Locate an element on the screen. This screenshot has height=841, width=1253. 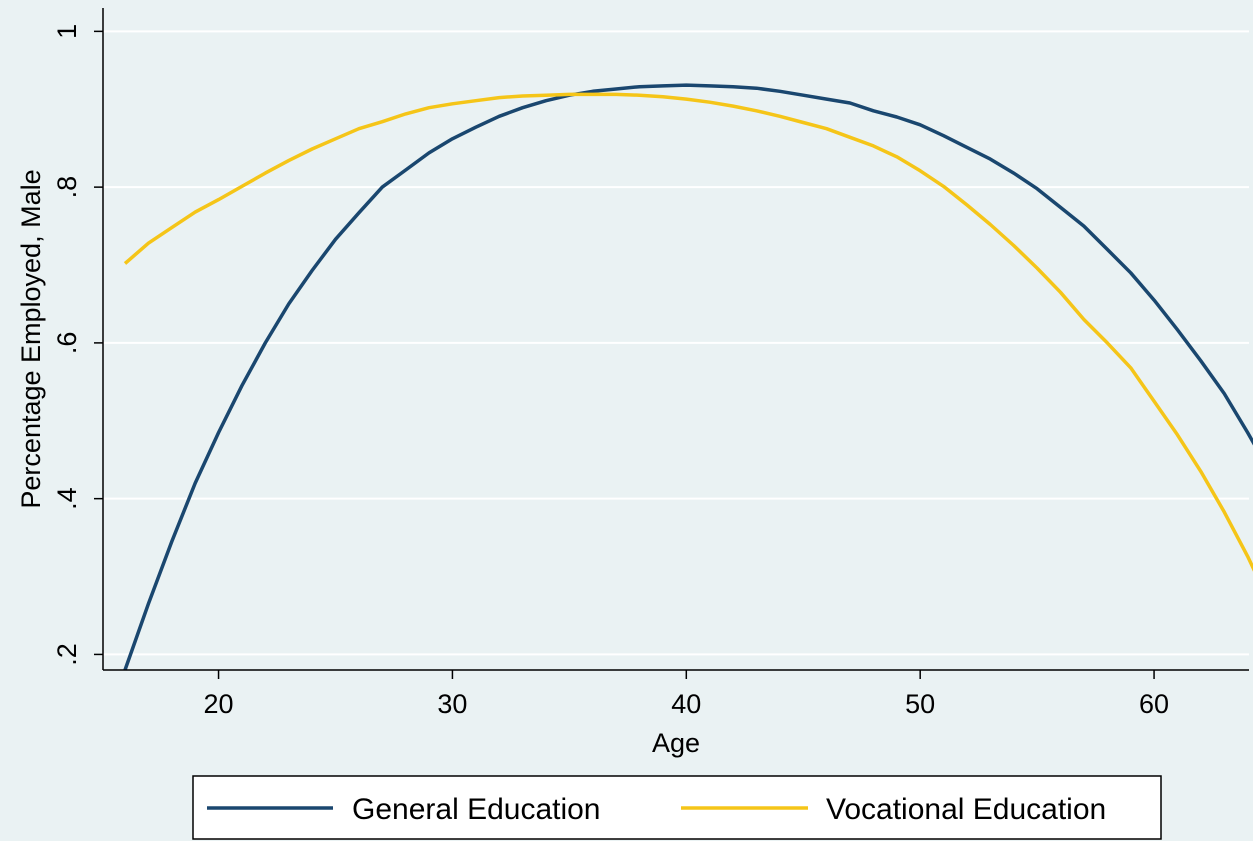
y-tick-label: 1 is located at coordinates (67, 31).